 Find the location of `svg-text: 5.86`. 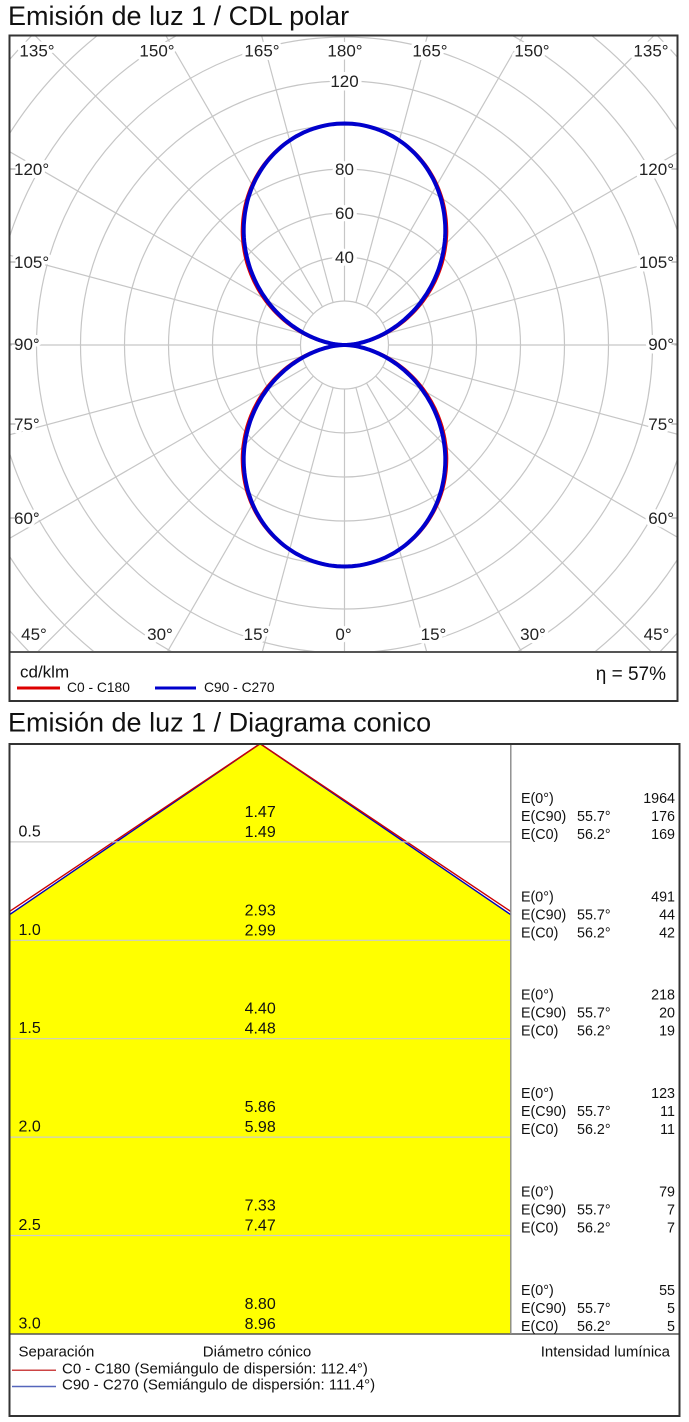

svg-text: 5.86 is located at coordinates (260, 1107).